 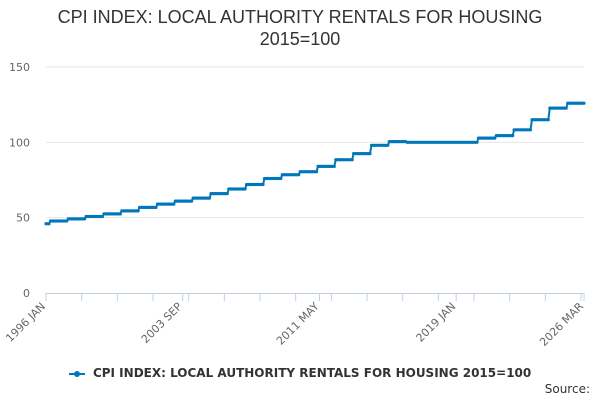 I want to click on x-tick-label: 2003 SEP, so click(x=162, y=323).